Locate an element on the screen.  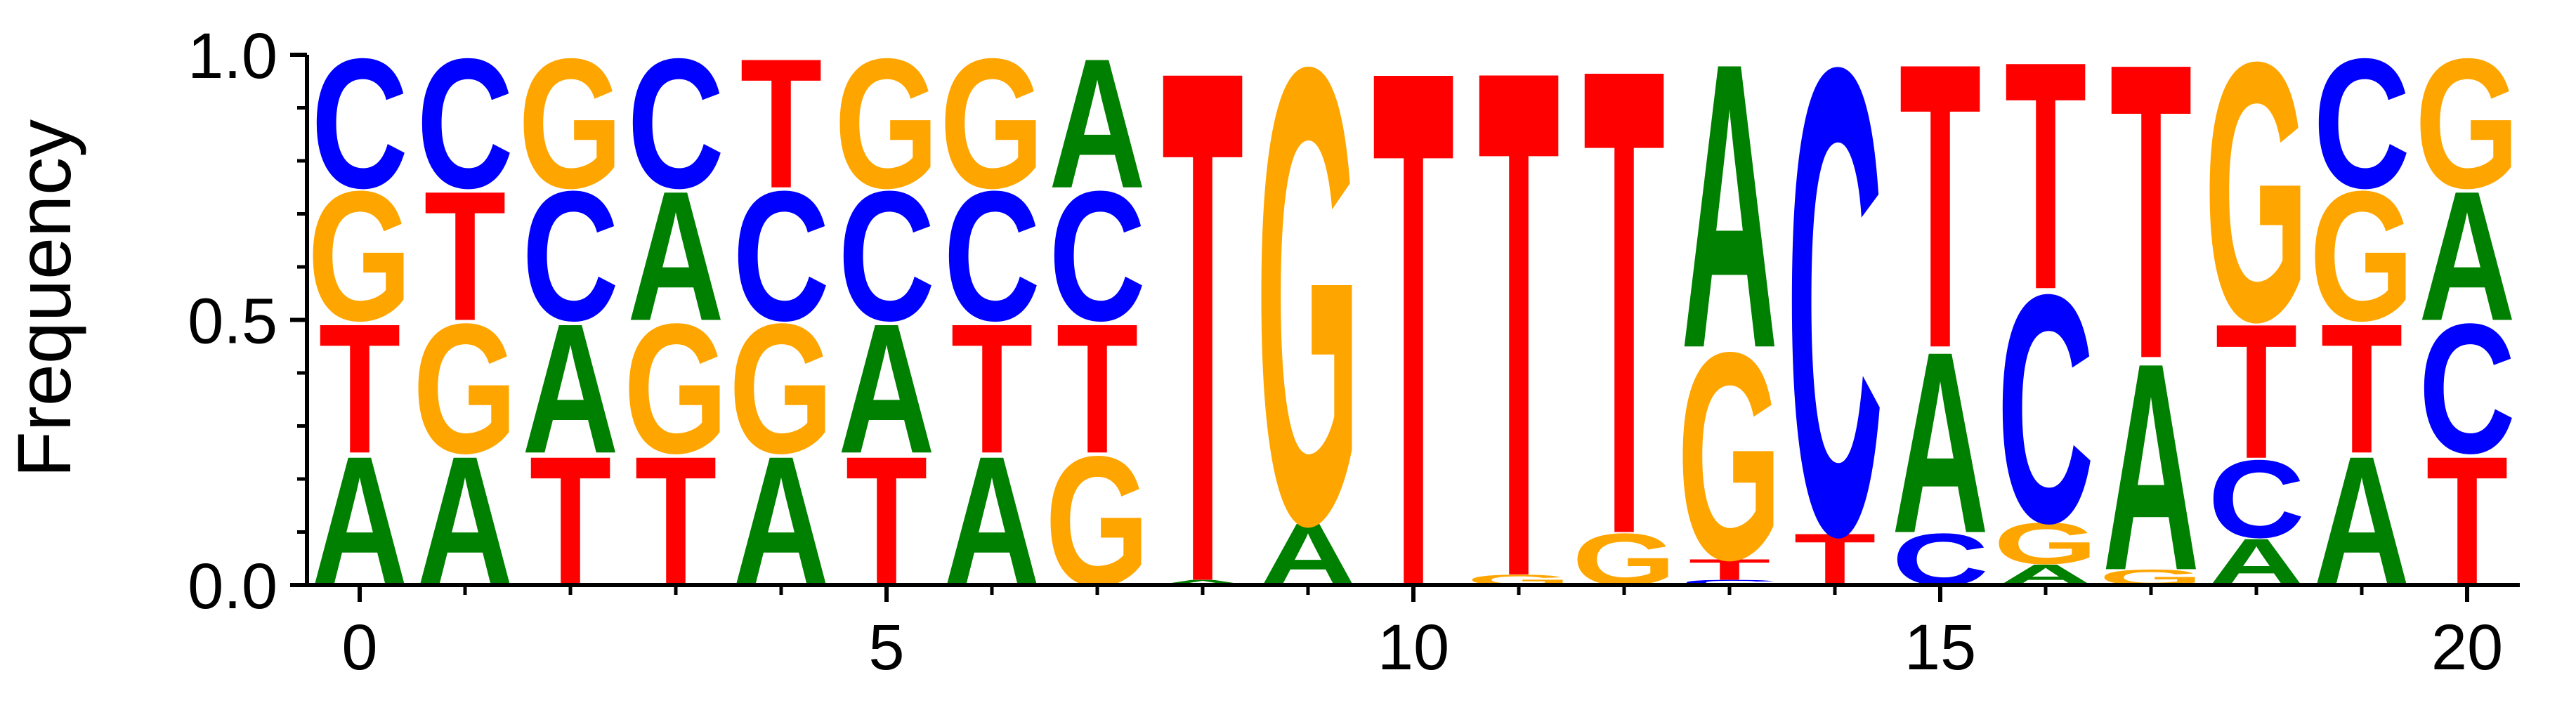
logo-letter-G-pos6: G is located at coordinates (992, 123).